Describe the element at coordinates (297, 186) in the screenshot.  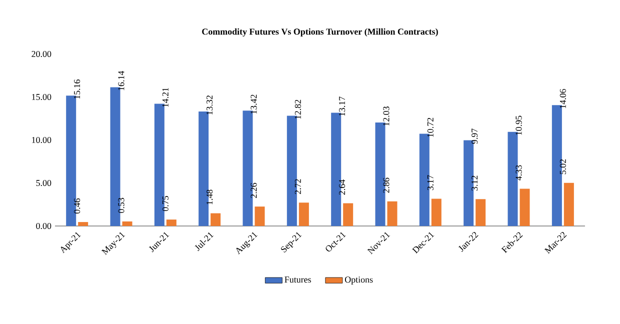
I see `data-label: 2.72` at that location.